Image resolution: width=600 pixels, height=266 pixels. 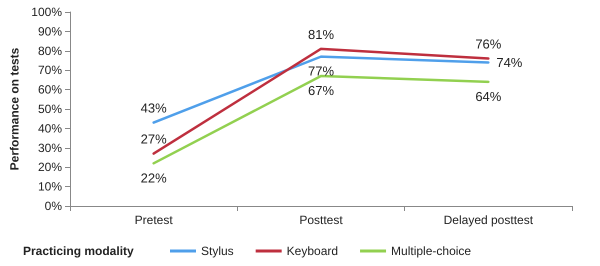 What do you see at coordinates (154, 178) in the screenshot?
I see `data-label: 22%` at bounding box center [154, 178].